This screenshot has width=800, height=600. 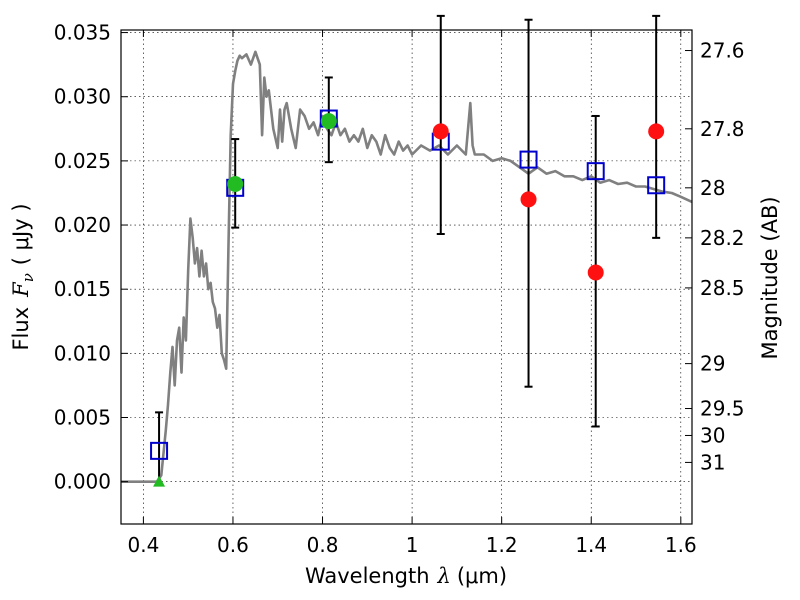 What do you see at coordinates (21, 234) in the screenshot?
I see `y-axis-label-unit: ( μJy )` at bounding box center [21, 234].